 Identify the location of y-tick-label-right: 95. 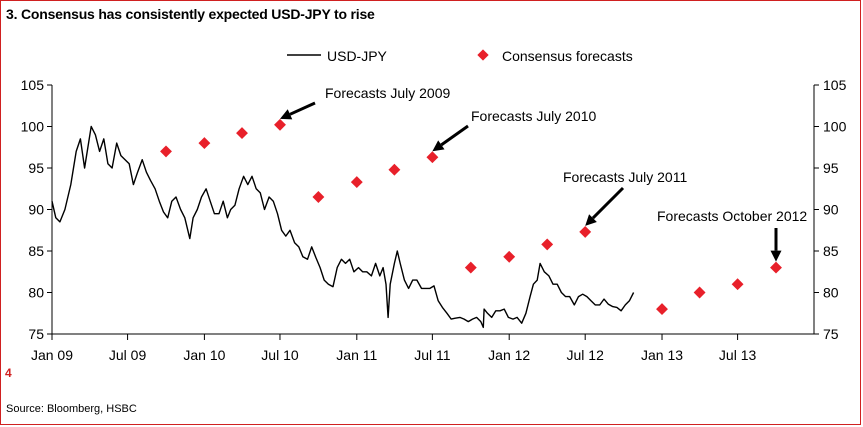
(831, 168).